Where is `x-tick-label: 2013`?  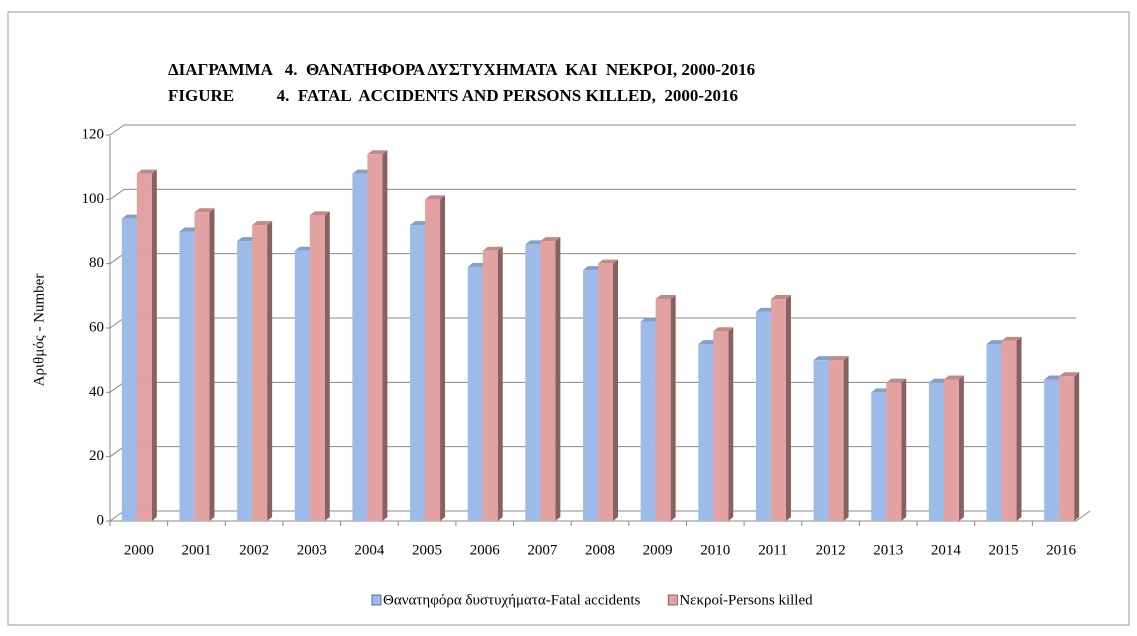
x-tick-label: 2013 is located at coordinates (888, 550).